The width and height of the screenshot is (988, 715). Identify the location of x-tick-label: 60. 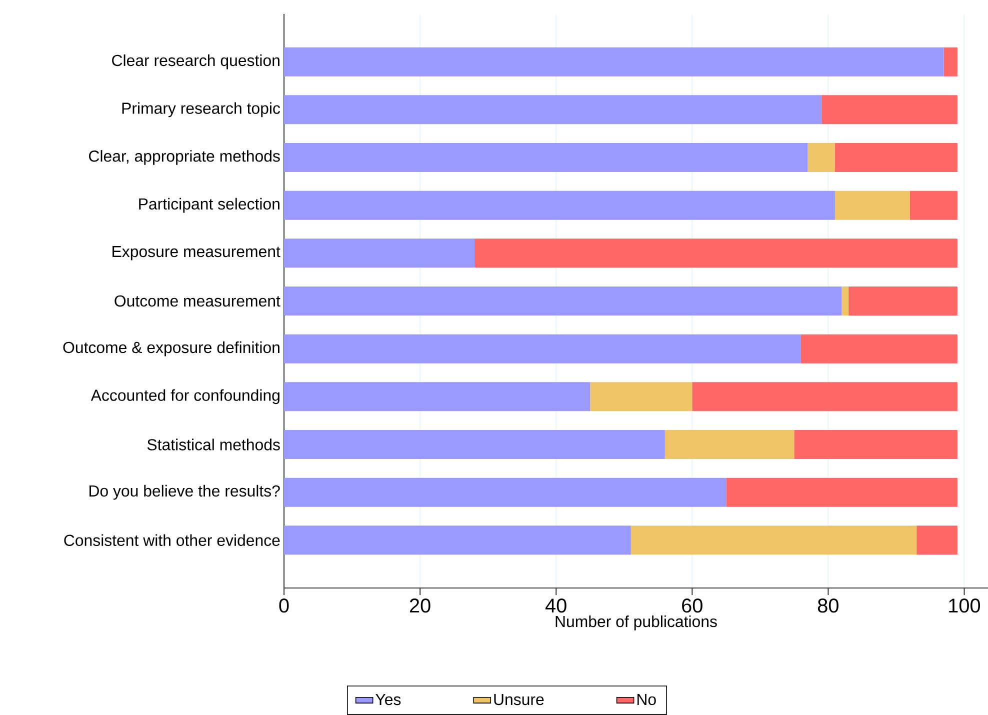
(692, 605).